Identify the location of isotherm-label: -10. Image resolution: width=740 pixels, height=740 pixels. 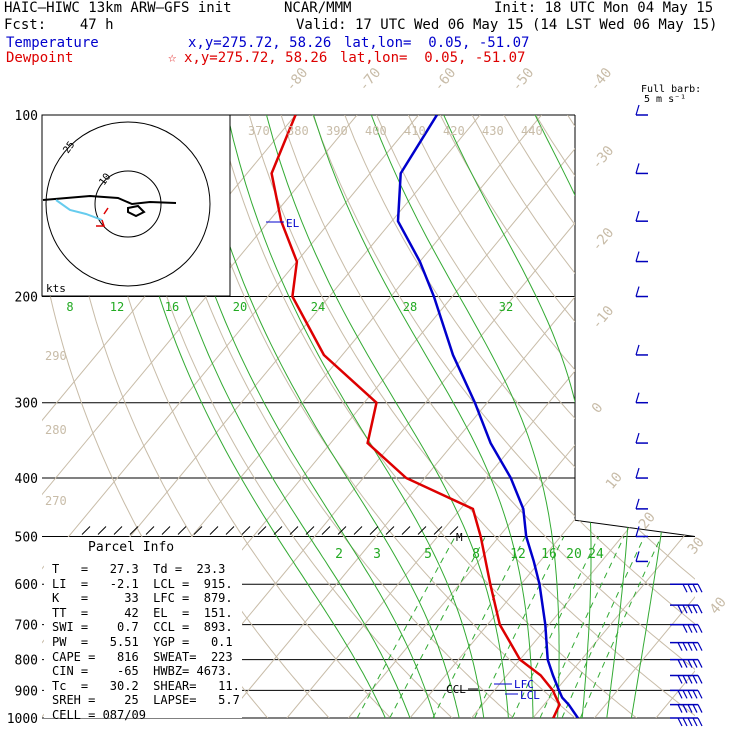
(603, 318).